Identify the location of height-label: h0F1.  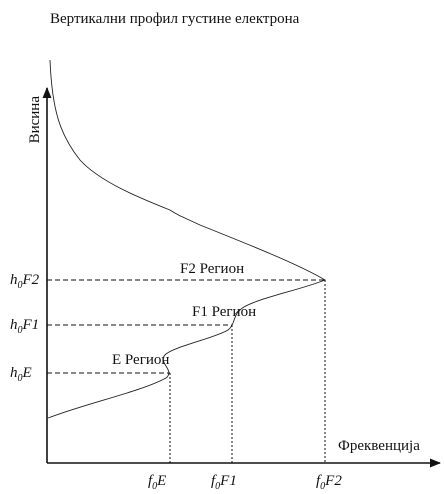
(24, 326).